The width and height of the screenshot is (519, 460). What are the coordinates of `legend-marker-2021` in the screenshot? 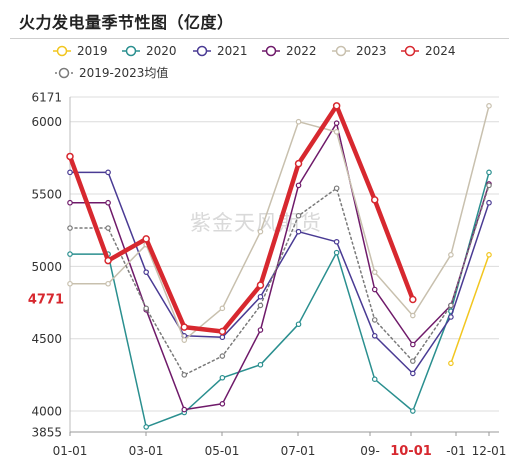 It's located at (202, 51).